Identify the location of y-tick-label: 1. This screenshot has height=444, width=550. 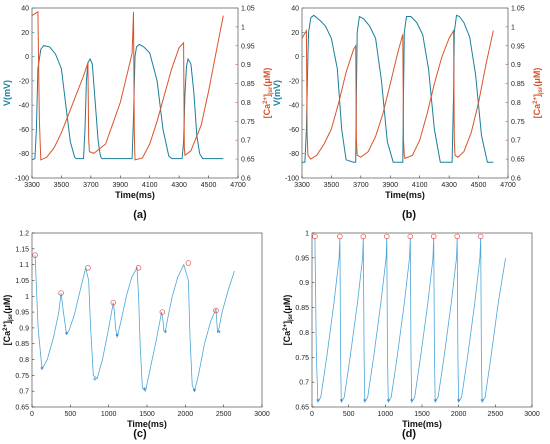
(307, 234).